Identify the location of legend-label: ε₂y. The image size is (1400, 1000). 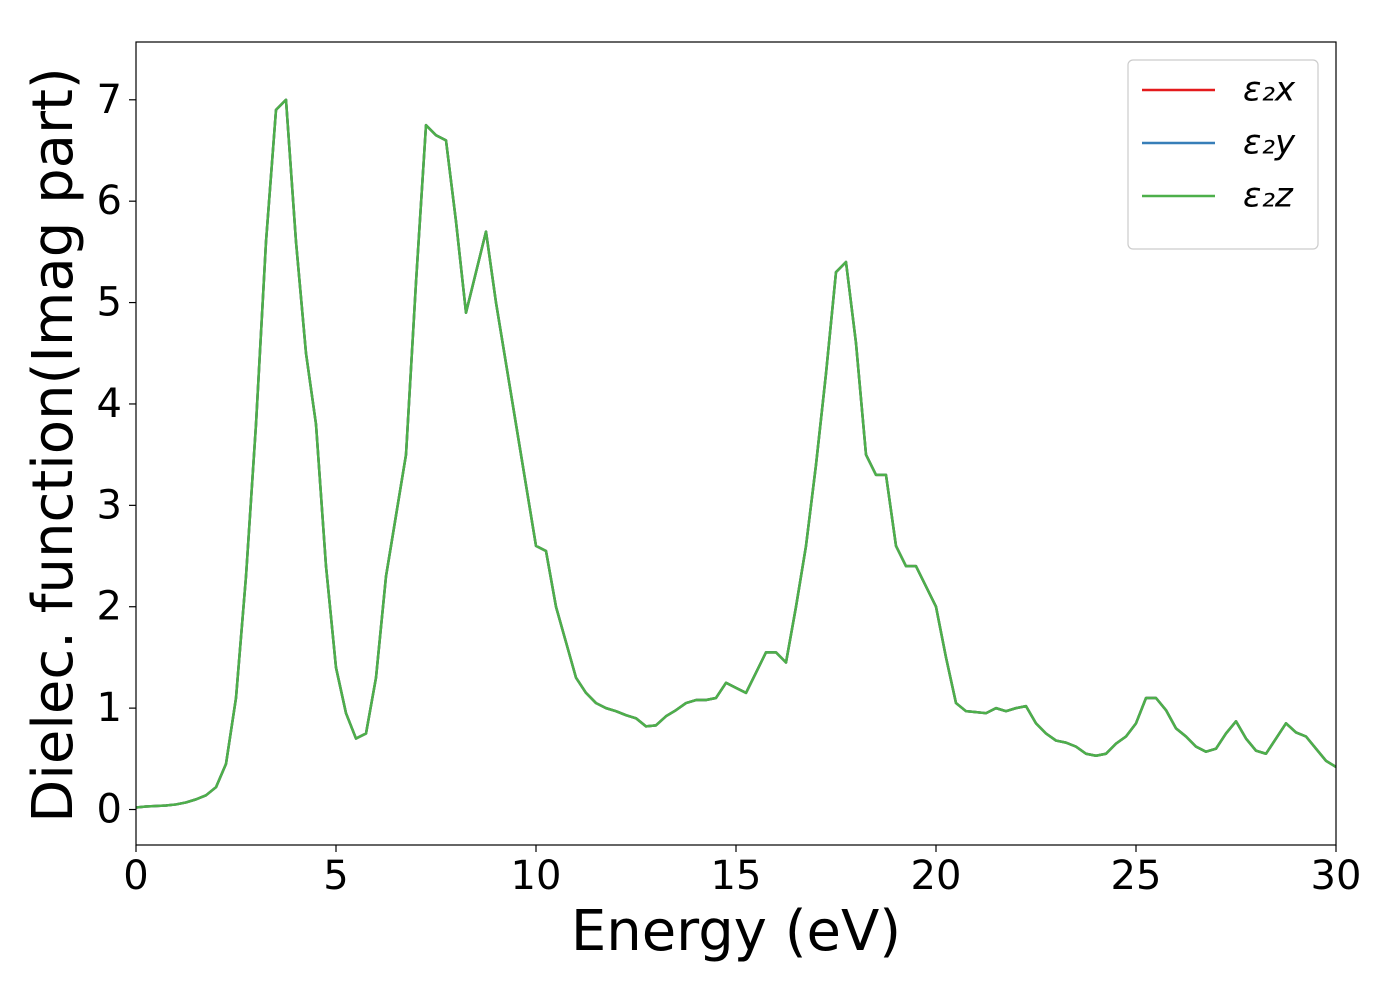
(1269, 143).